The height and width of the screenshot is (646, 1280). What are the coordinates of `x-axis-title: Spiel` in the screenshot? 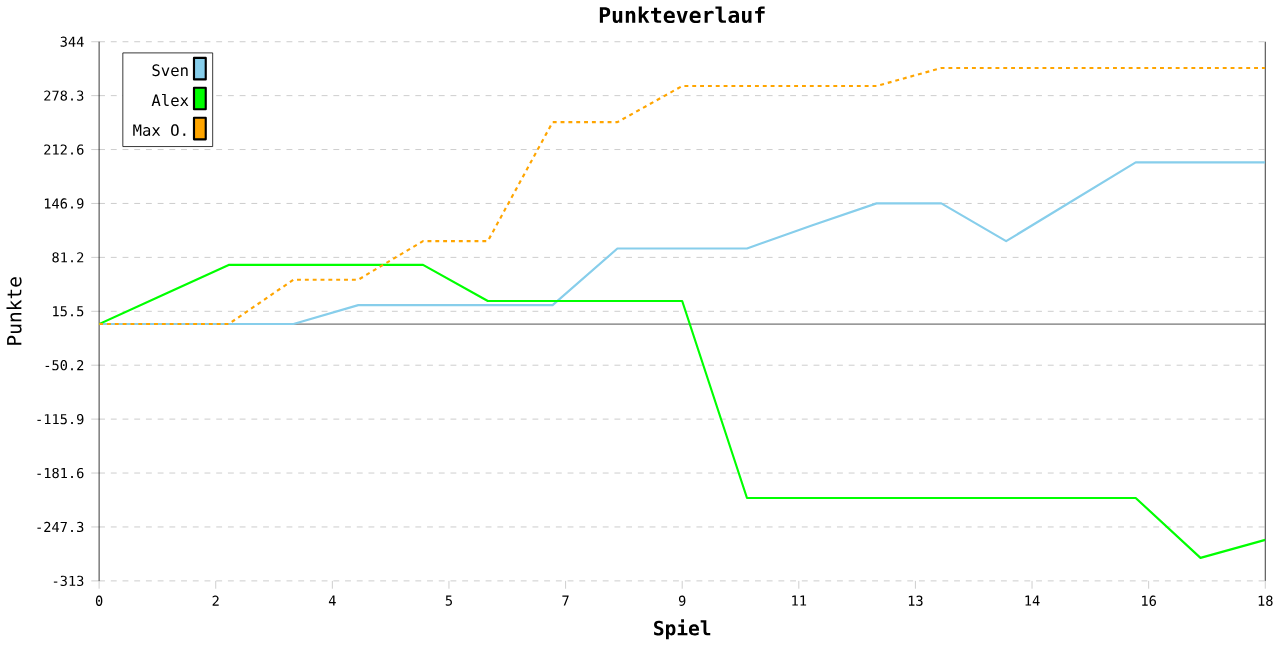 It's located at (682, 629).